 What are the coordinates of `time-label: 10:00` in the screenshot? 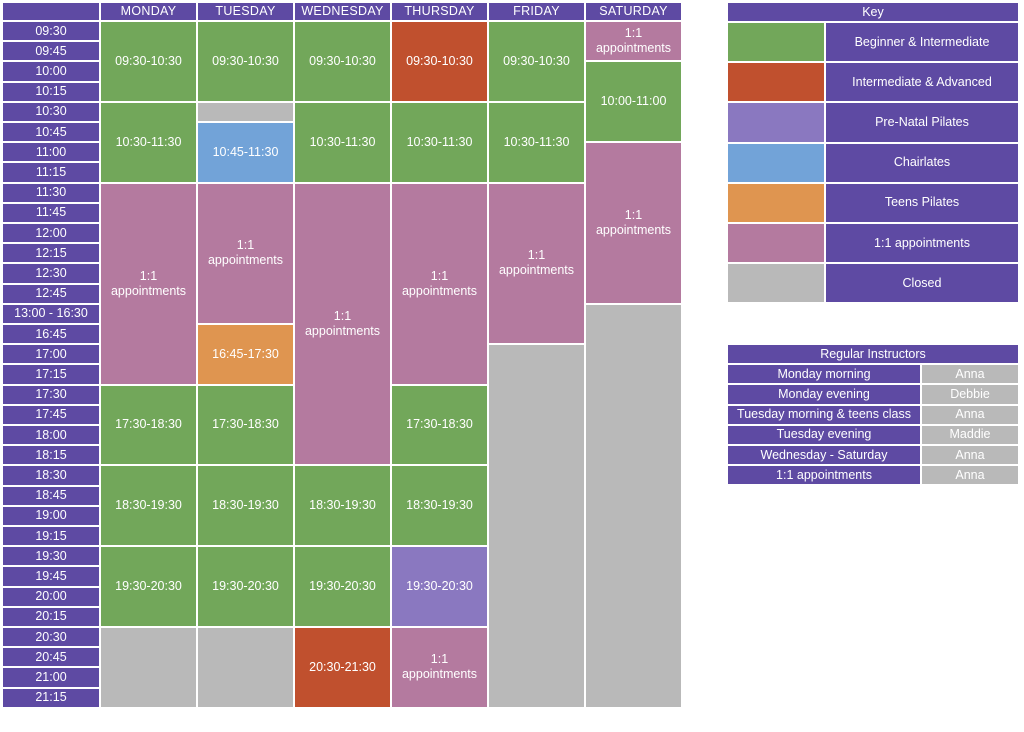 It's located at (51, 71).